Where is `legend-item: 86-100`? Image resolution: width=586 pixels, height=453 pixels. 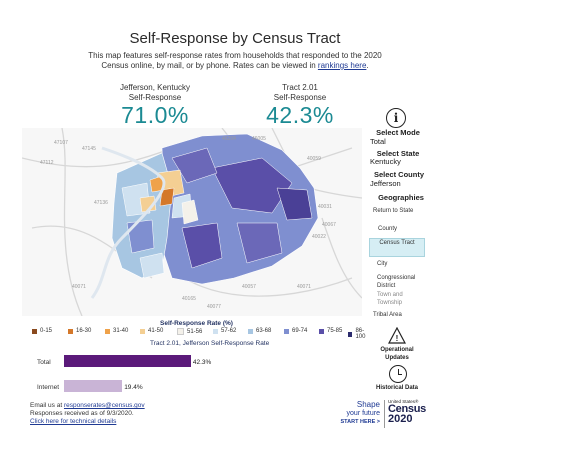
legend-item: 86-100 is located at coordinates (360, 334).